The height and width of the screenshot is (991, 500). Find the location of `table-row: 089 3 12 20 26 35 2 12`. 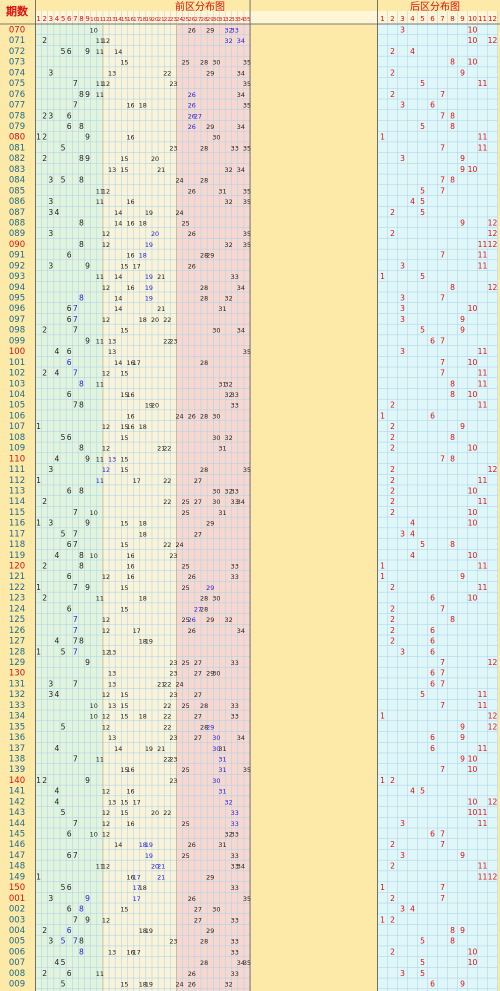

table-row: 089 3 12 20 26 35 2 12 is located at coordinates (253, 234).